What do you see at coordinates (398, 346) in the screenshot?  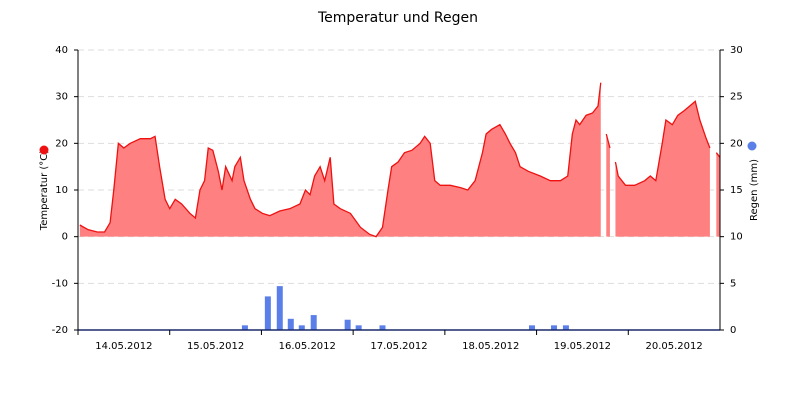 I see `x-tick-label: 17.05.2012` at bounding box center [398, 346].